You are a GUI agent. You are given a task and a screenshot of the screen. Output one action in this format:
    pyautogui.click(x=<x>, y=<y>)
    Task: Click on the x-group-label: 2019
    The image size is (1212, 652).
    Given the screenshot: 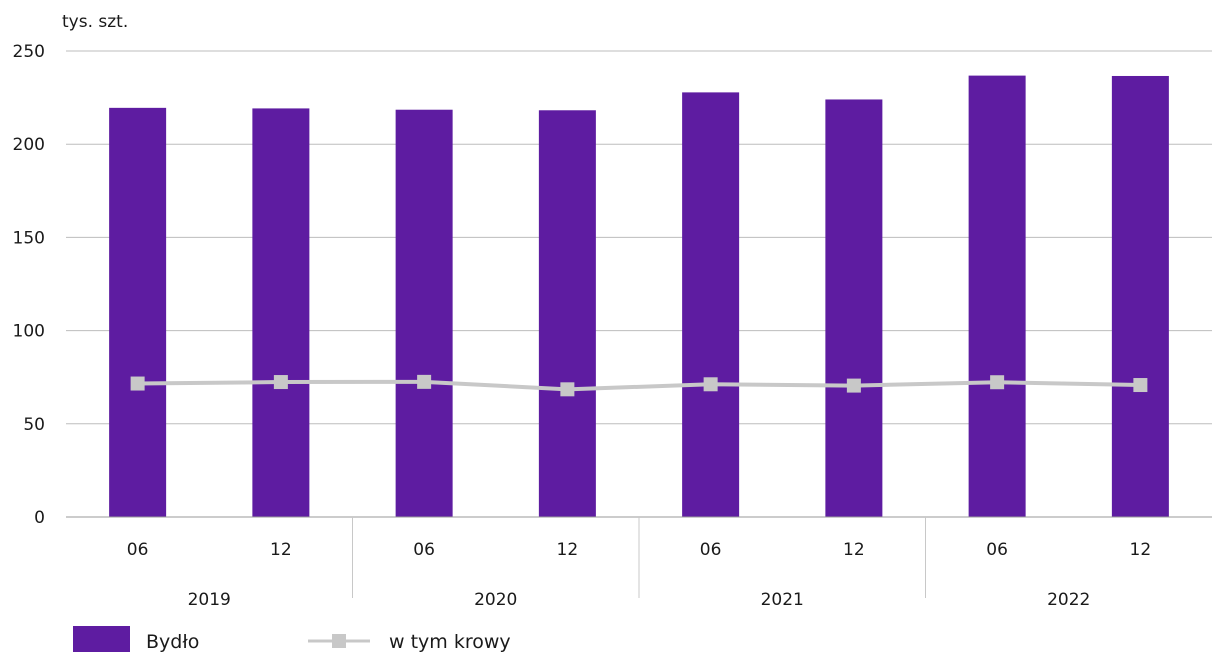 What is the action you would take?
    pyautogui.click(x=209, y=600)
    